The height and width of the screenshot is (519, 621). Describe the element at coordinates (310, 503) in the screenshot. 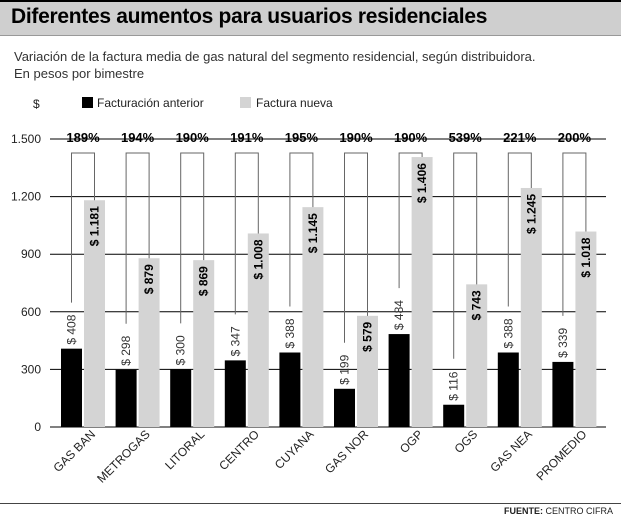

I see `footer-divider` at that location.